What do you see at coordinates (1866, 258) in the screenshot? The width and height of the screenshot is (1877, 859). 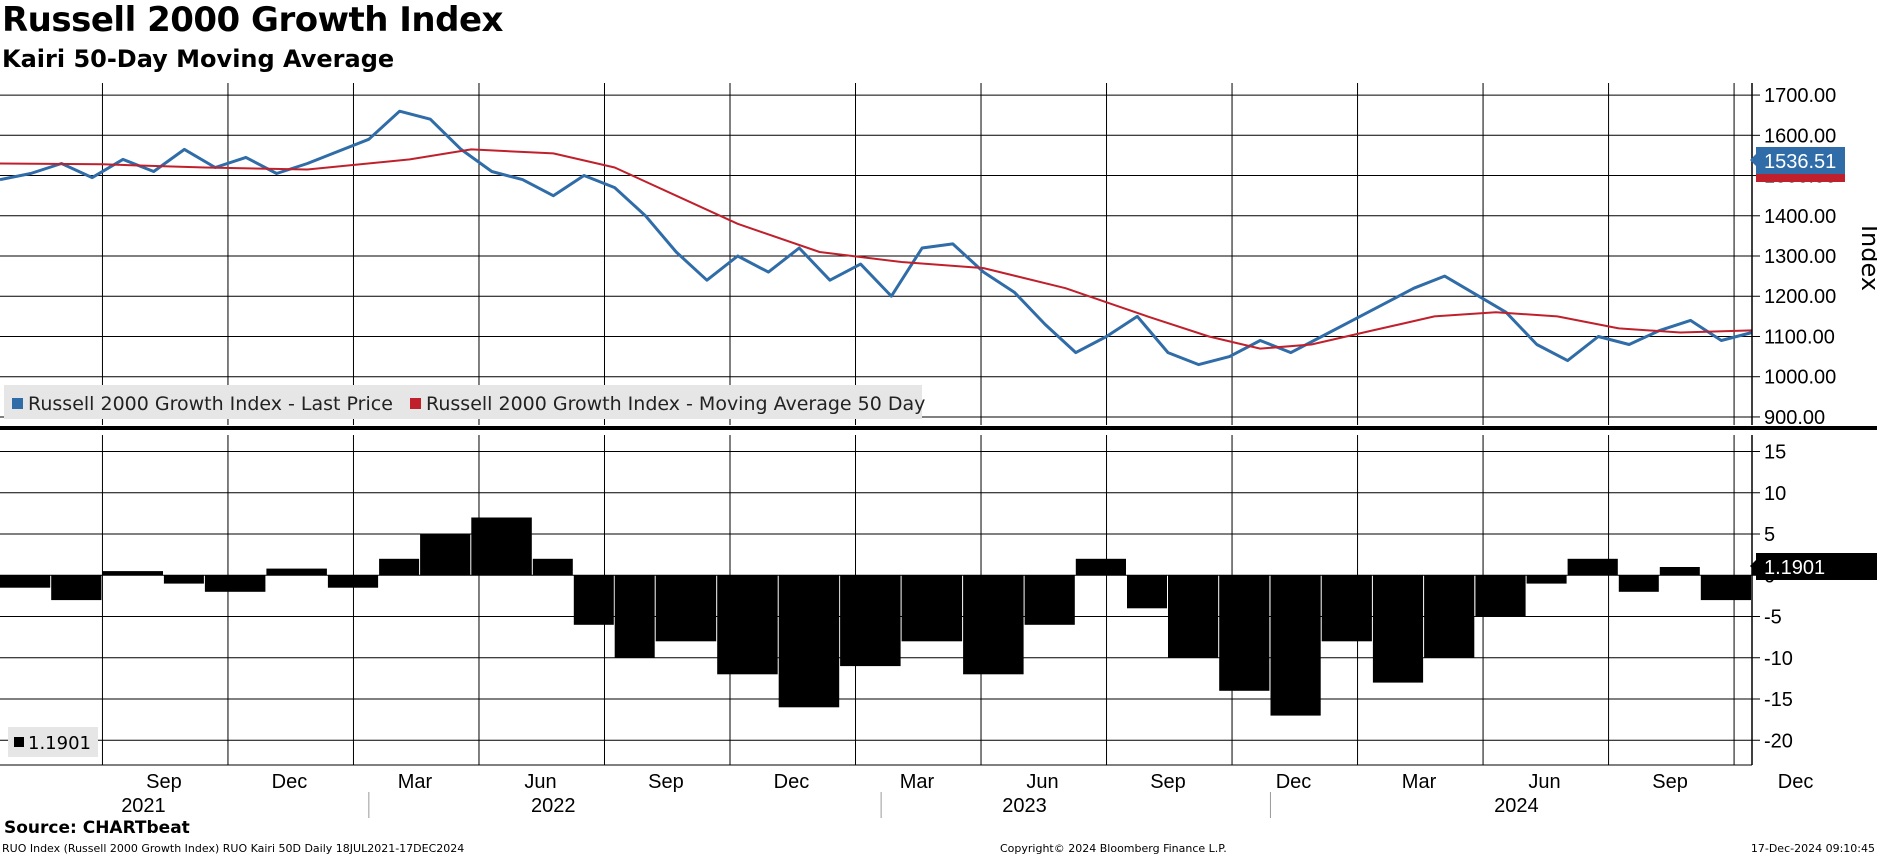 I see `y-axis-label: Index` at bounding box center [1866, 258].